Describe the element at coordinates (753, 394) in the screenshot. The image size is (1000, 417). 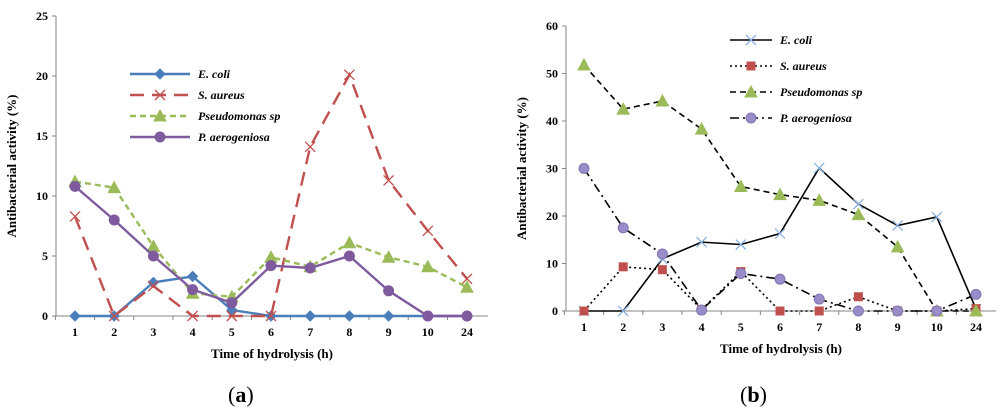
I see `panel-label-b: (b)` at that location.